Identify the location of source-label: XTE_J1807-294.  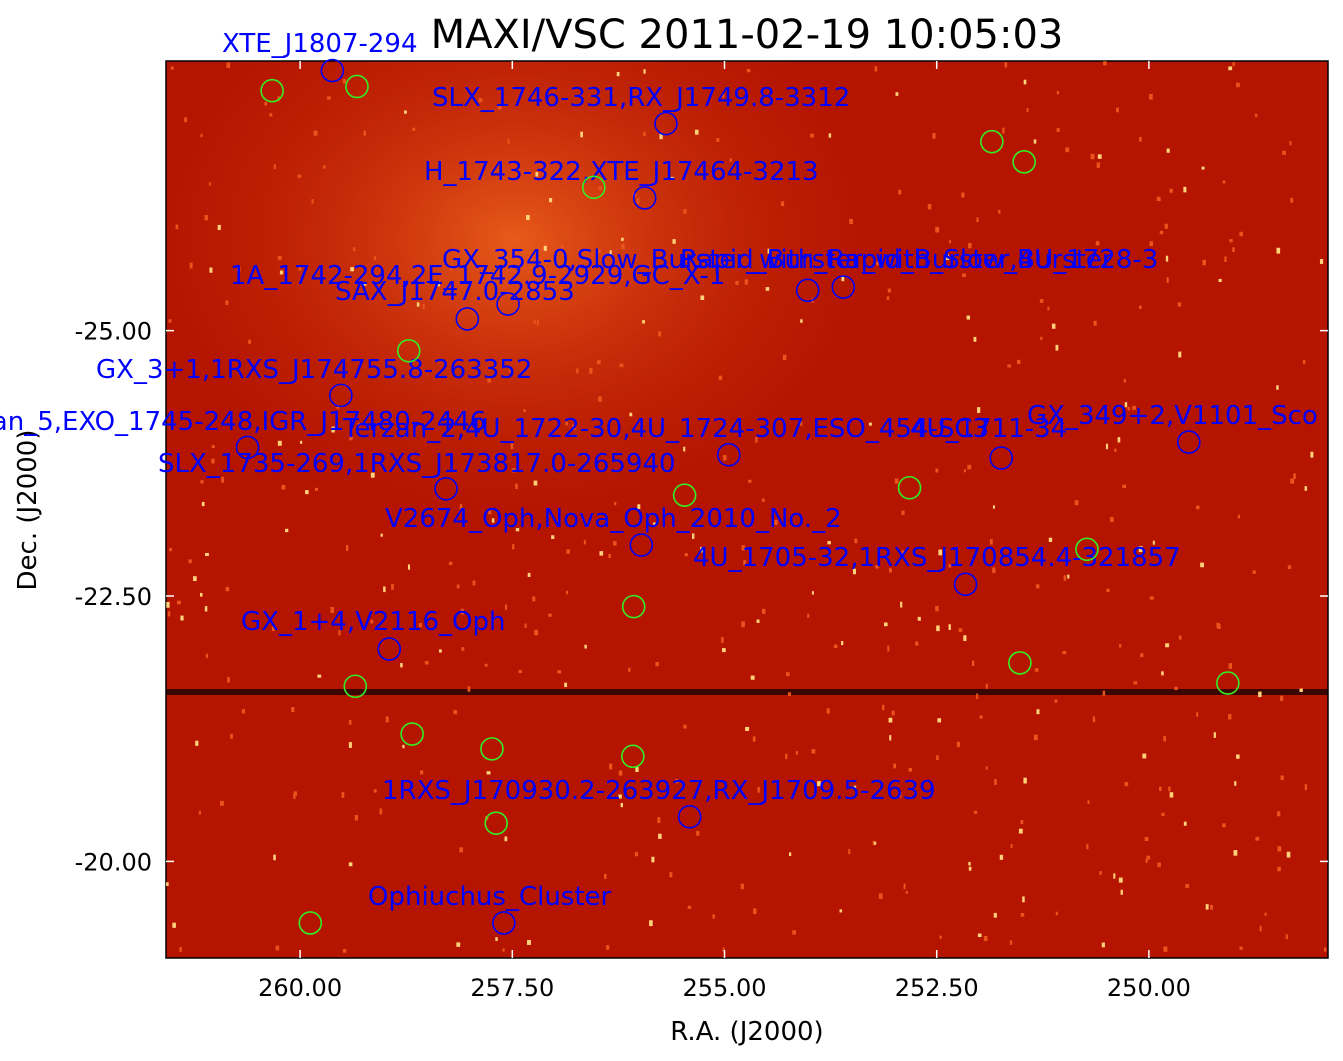
(320, 44).